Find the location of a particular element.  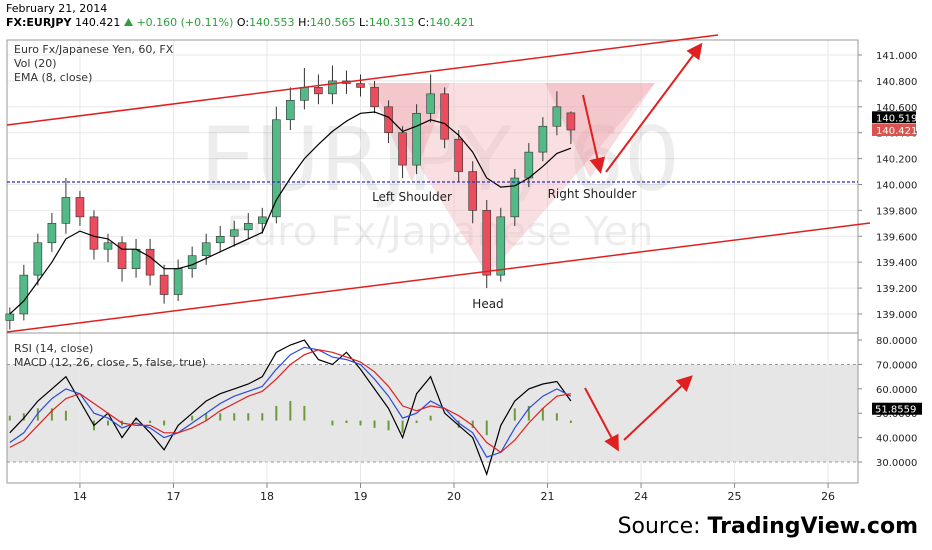

y-tick-label: 141.000 is located at coordinates (896, 56).